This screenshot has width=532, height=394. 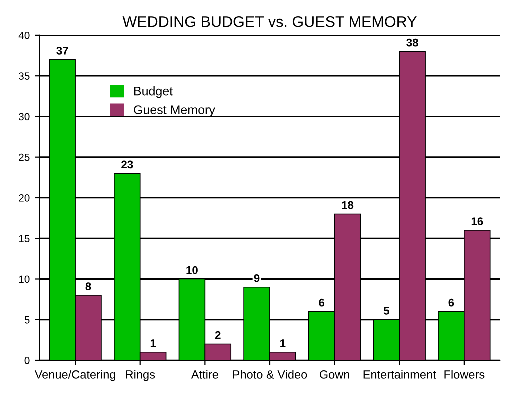 What do you see at coordinates (400, 374) in the screenshot?
I see `x-tick-label: Entertainment` at bounding box center [400, 374].